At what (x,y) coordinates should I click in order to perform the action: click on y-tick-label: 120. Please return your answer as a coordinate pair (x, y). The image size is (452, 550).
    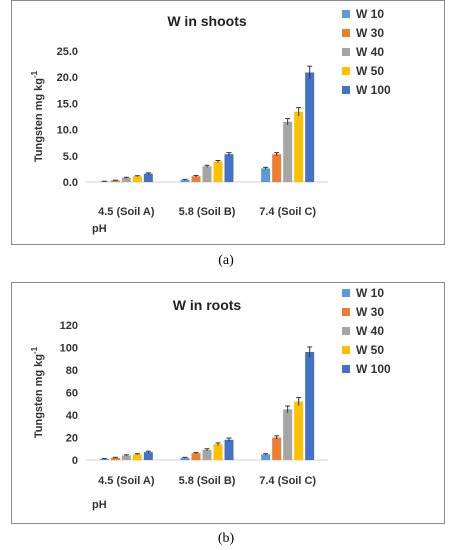
    Looking at the image, I should click on (69, 326).